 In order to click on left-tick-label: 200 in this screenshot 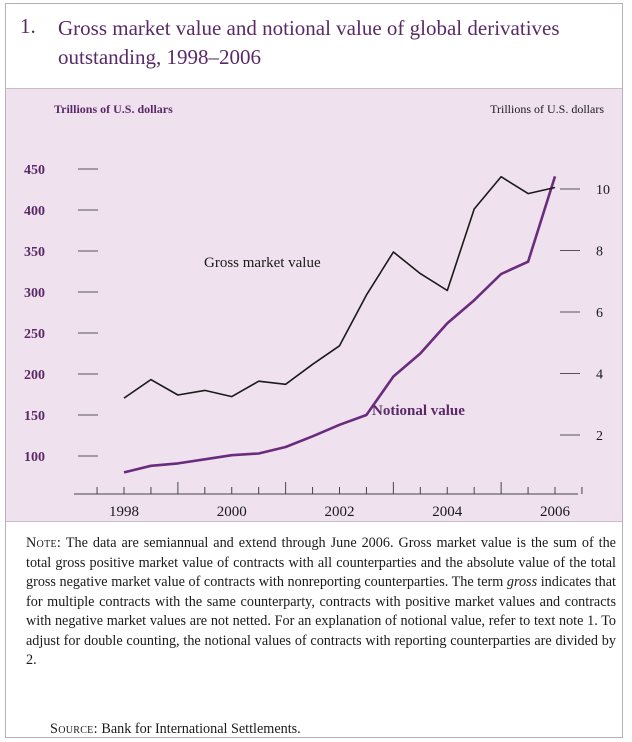, I will do `click(34, 375)`.